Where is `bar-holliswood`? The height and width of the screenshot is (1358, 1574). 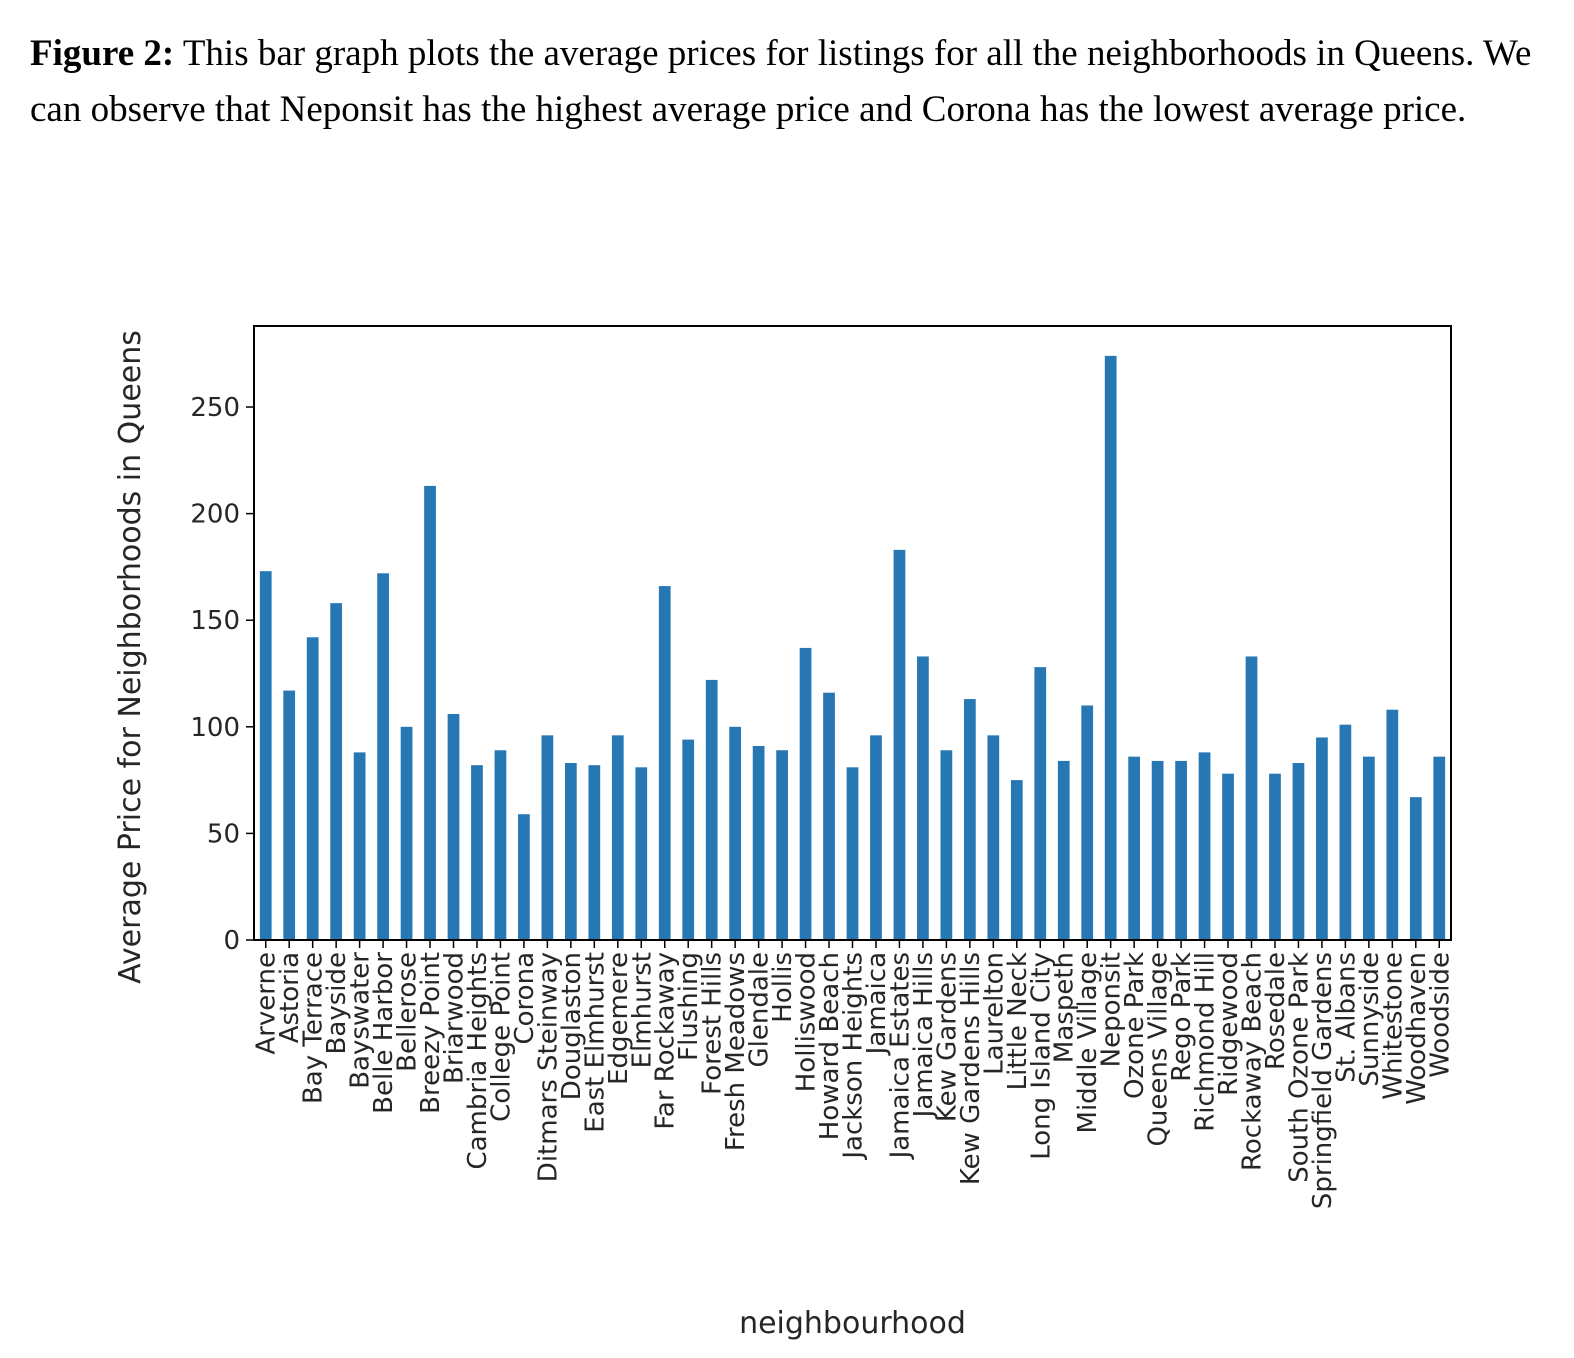 bar-holliswood is located at coordinates (805, 793).